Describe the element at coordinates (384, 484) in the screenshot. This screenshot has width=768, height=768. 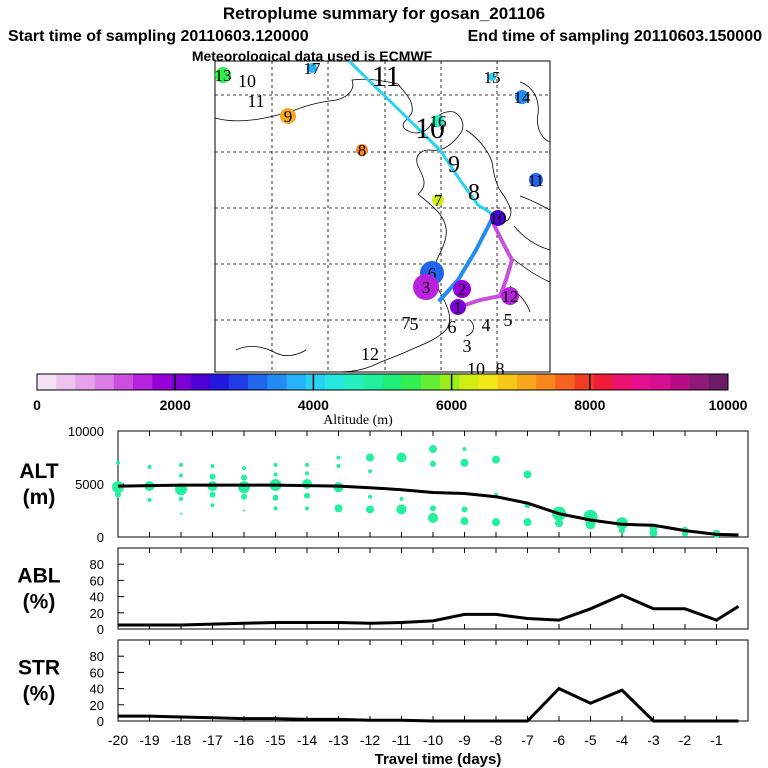
I see `panel-alt: ALT (m) 0 5000 10000` at that location.